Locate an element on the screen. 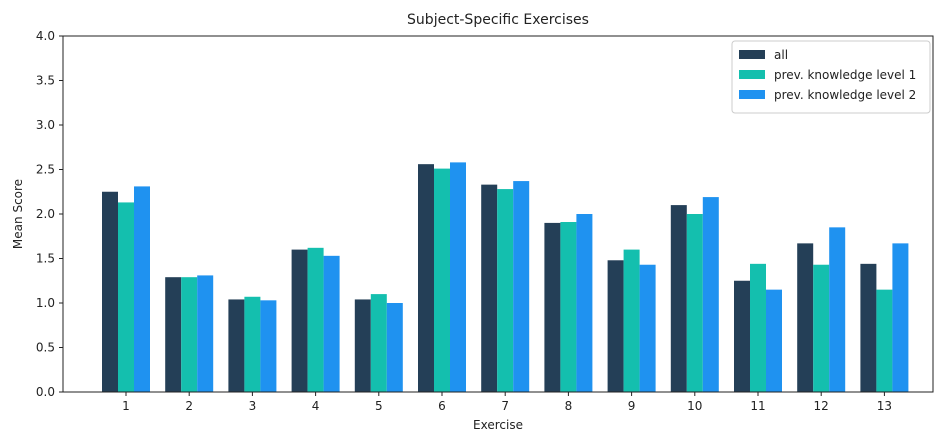  x-tick-label: 12 is located at coordinates (821, 406).